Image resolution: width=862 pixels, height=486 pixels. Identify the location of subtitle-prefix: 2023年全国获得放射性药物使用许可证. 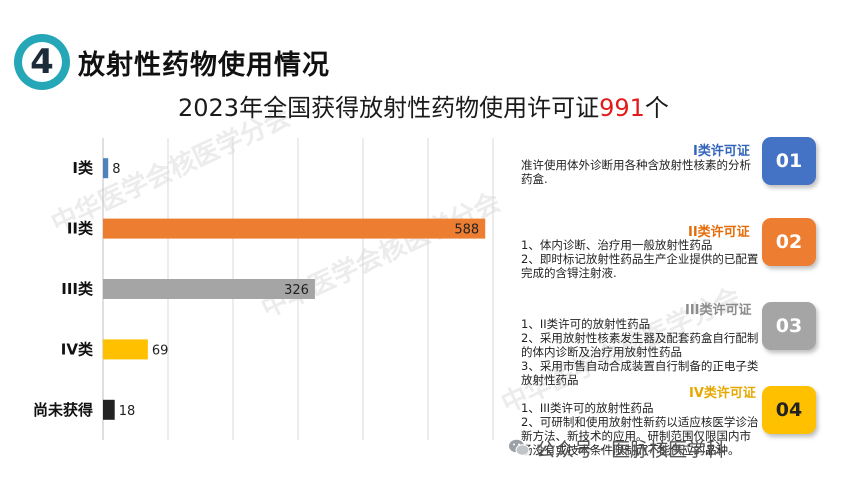
(389, 108).